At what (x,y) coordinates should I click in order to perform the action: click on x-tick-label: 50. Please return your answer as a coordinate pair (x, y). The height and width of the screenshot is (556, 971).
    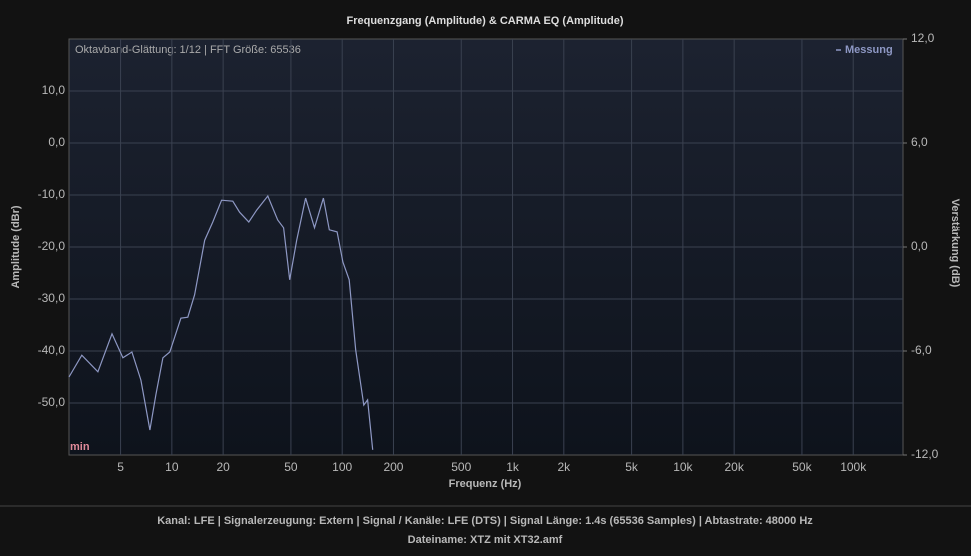
    Looking at the image, I should click on (291, 467).